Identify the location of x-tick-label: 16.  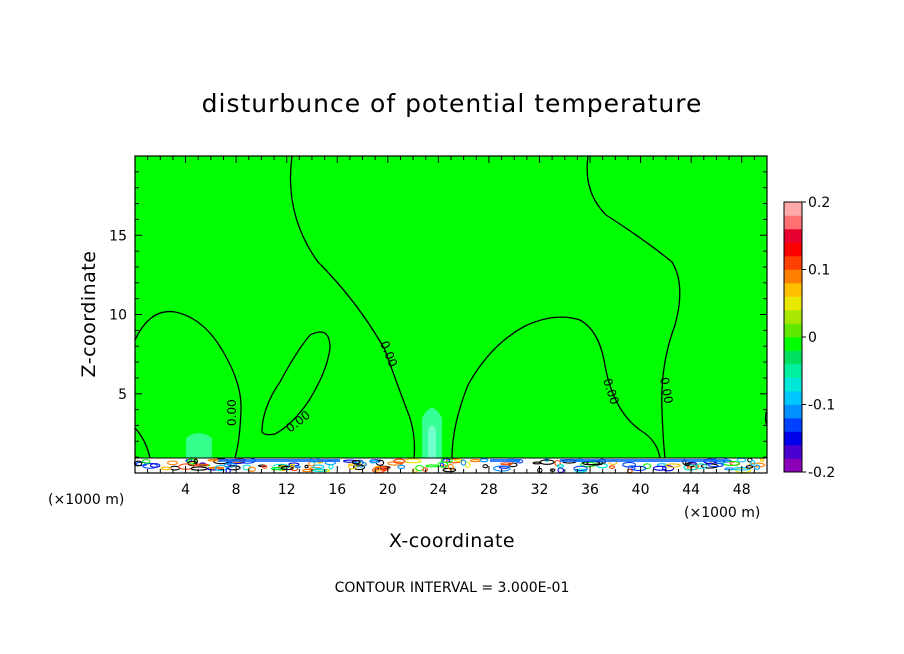
(337, 490).